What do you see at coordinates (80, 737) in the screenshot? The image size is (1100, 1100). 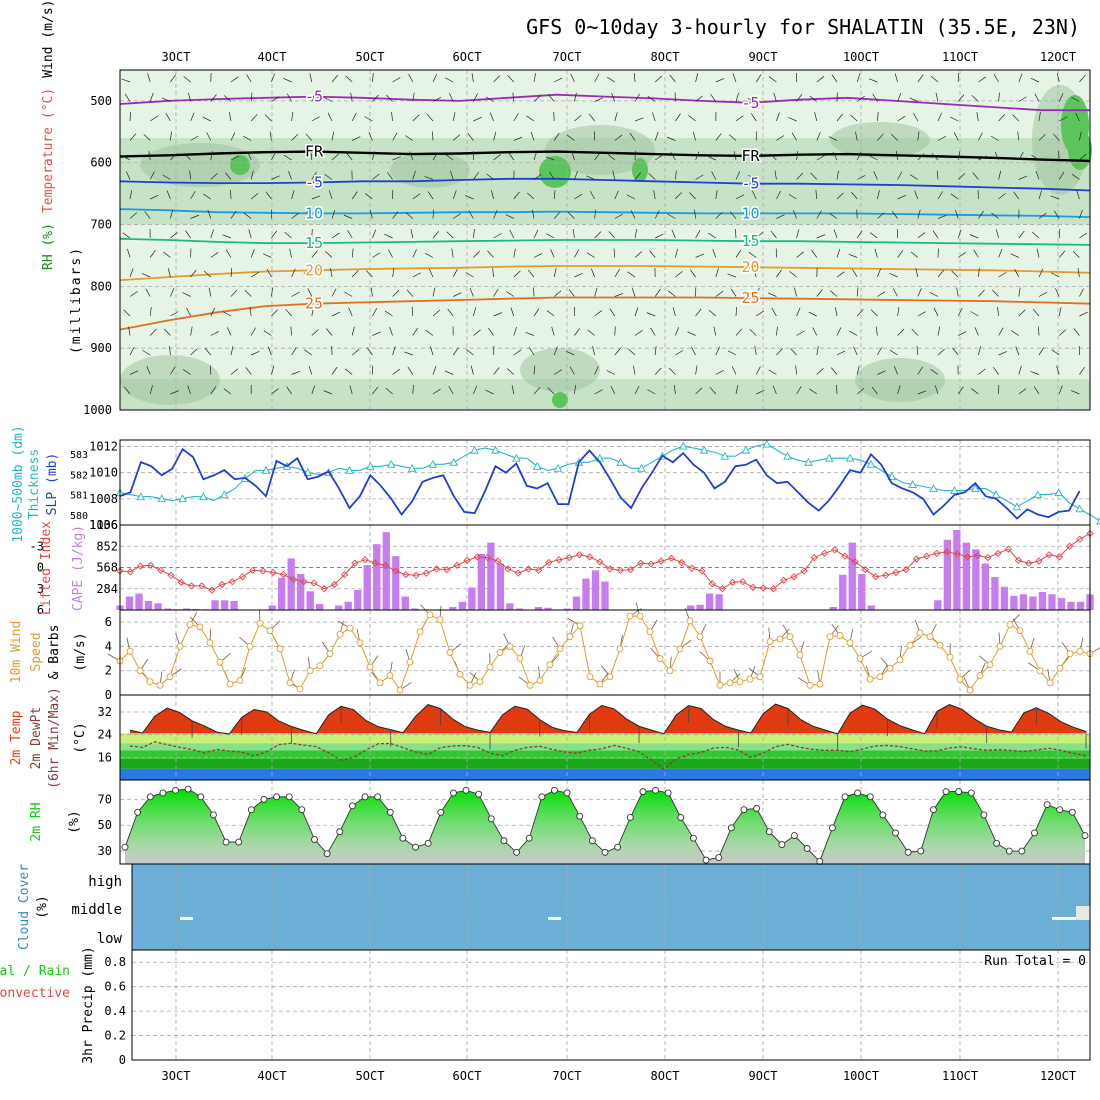 I see `temp2m-unit-label: (°C)` at bounding box center [80, 737].